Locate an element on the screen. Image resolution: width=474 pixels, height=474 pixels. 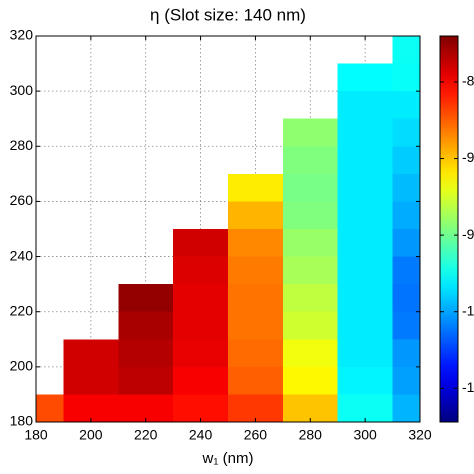
y-tick-label: 300 is located at coordinates (22, 90).